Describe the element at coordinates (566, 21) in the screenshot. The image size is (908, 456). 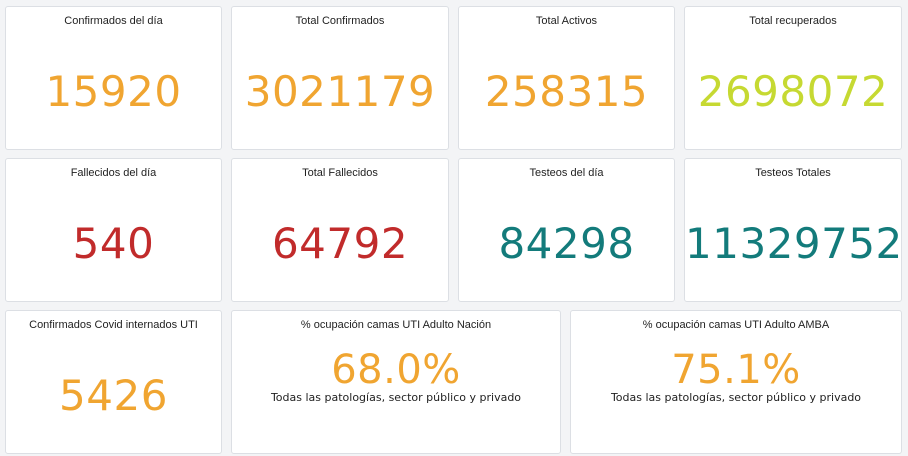
I see `card-title: Total Activos` at that location.